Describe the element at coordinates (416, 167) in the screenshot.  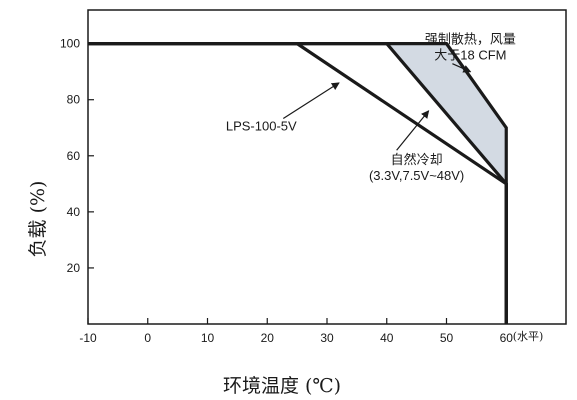
I see `annotation-label: 自然冷却(3.3V,7.5V~48V)` at that location.